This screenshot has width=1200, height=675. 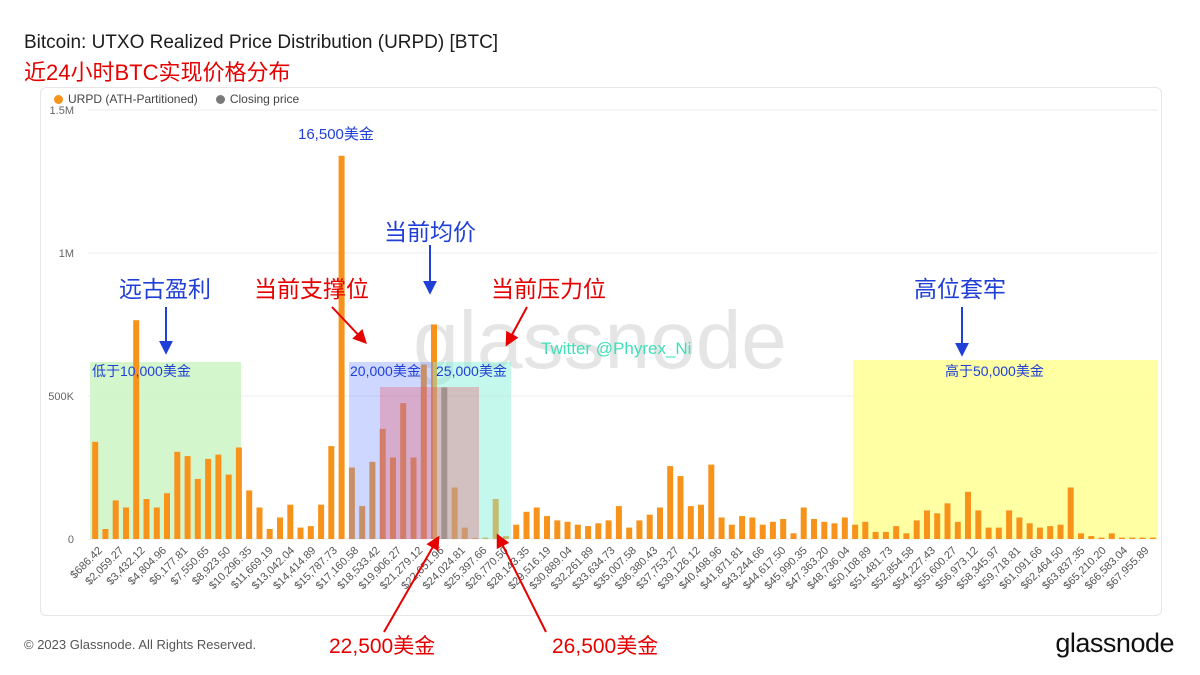 I want to click on zone-25k, so click(x=472, y=450).